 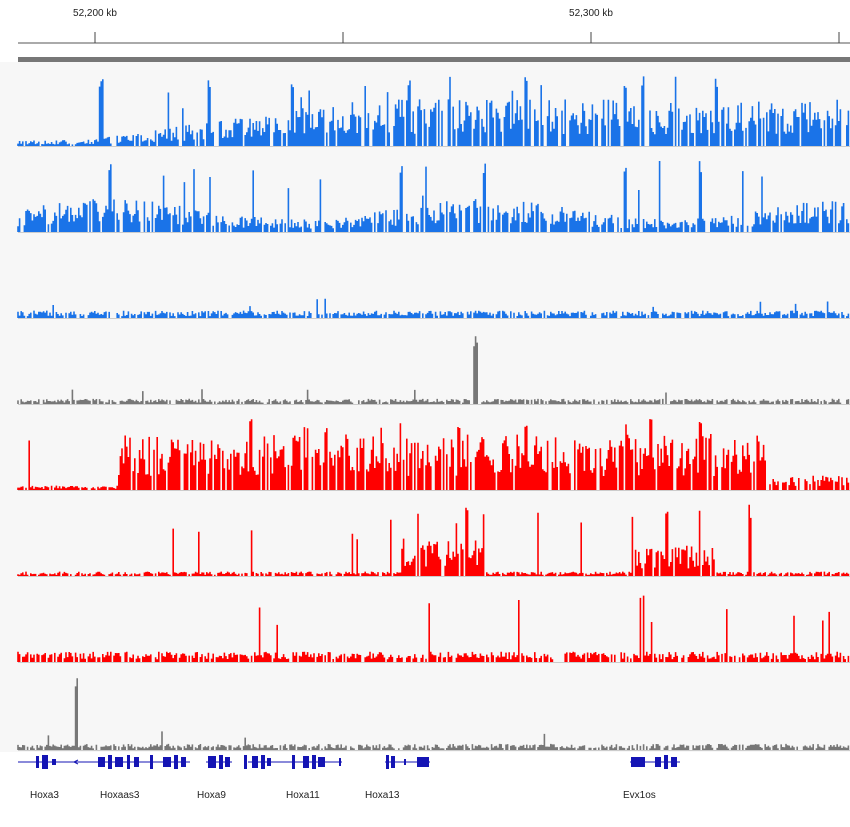 What do you see at coordinates (382, 795) in the screenshot?
I see `gene-label-hoxa13: Hoxa13` at bounding box center [382, 795].